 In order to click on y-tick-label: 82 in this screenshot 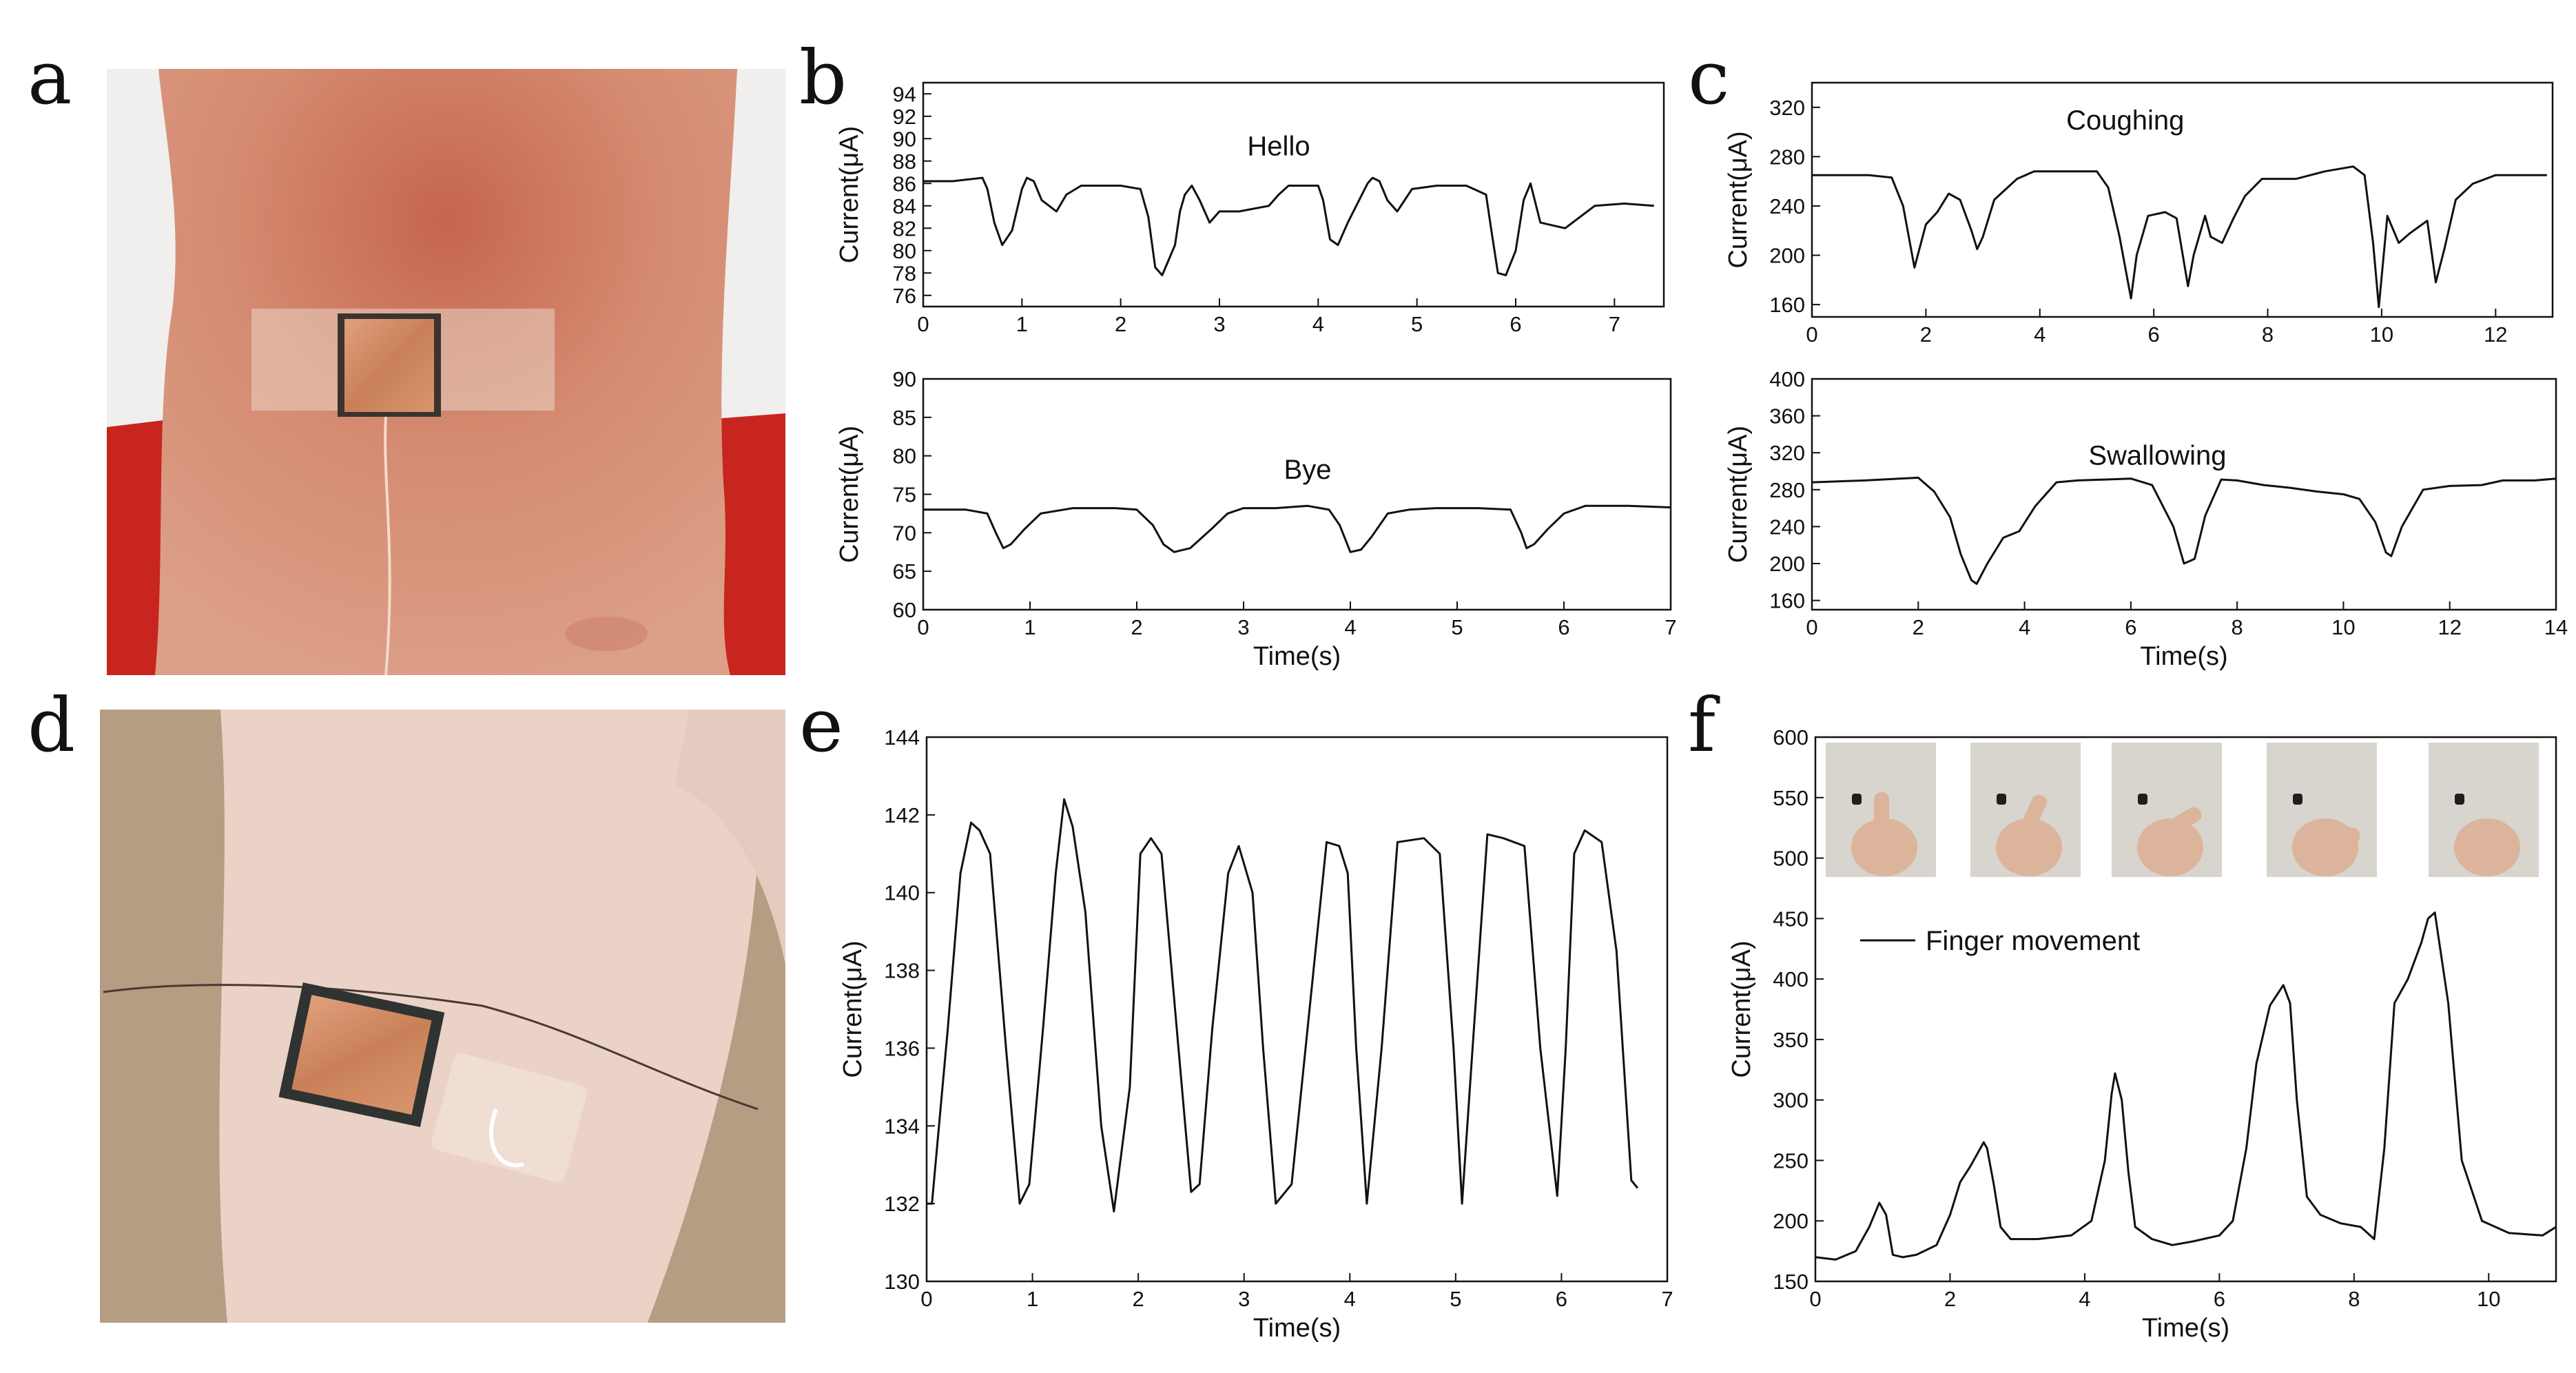, I will do `click(904, 228)`.